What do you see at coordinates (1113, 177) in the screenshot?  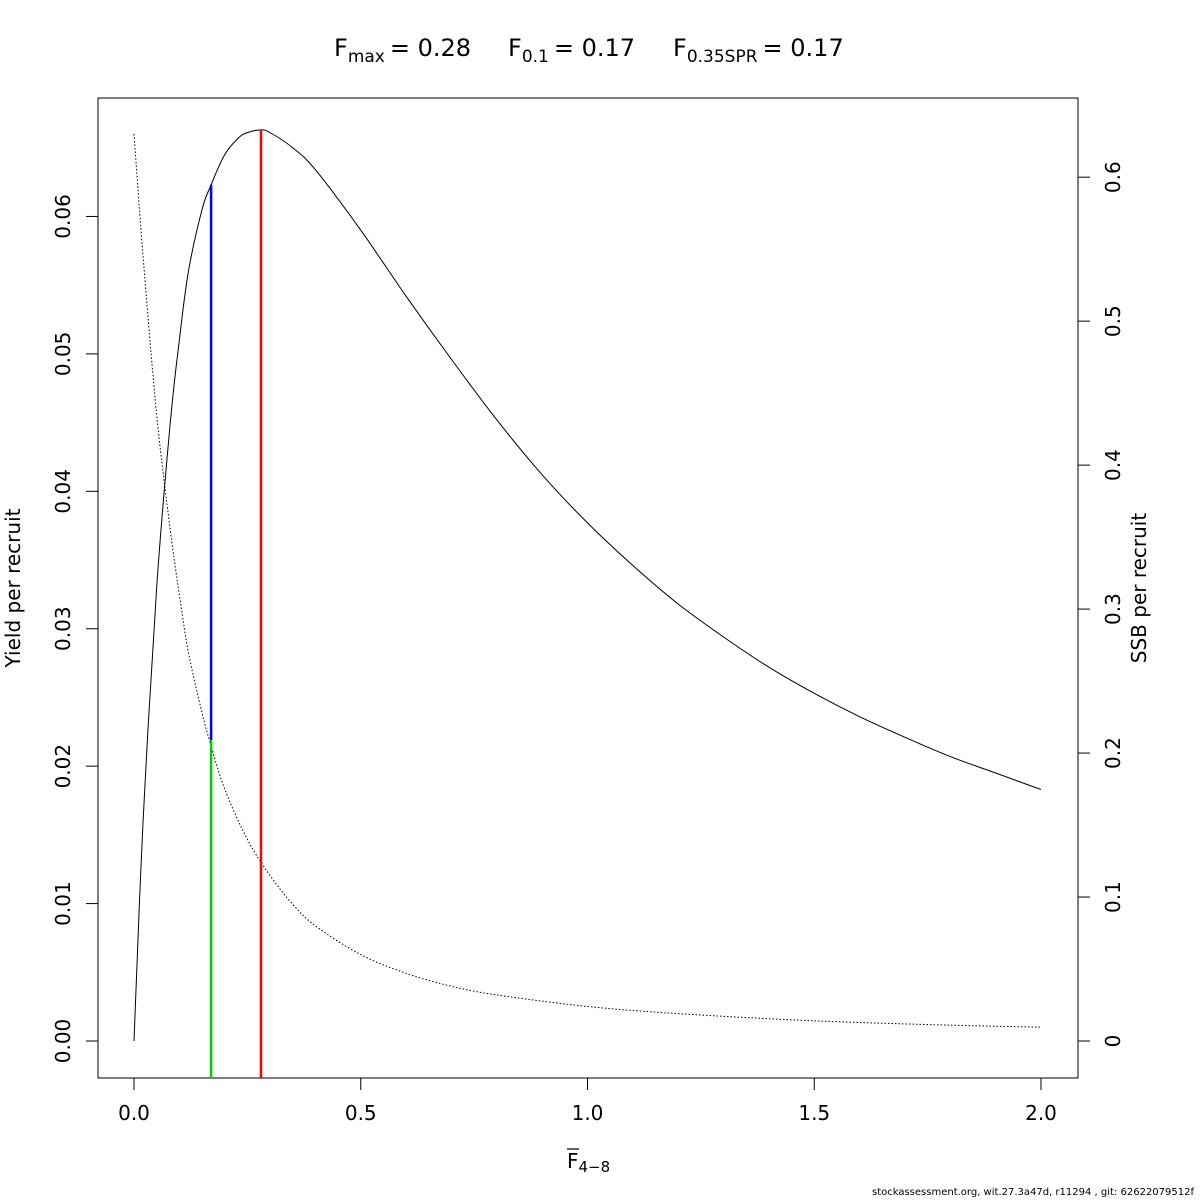 I see `y-tick-label-right: 0.6` at bounding box center [1113, 177].